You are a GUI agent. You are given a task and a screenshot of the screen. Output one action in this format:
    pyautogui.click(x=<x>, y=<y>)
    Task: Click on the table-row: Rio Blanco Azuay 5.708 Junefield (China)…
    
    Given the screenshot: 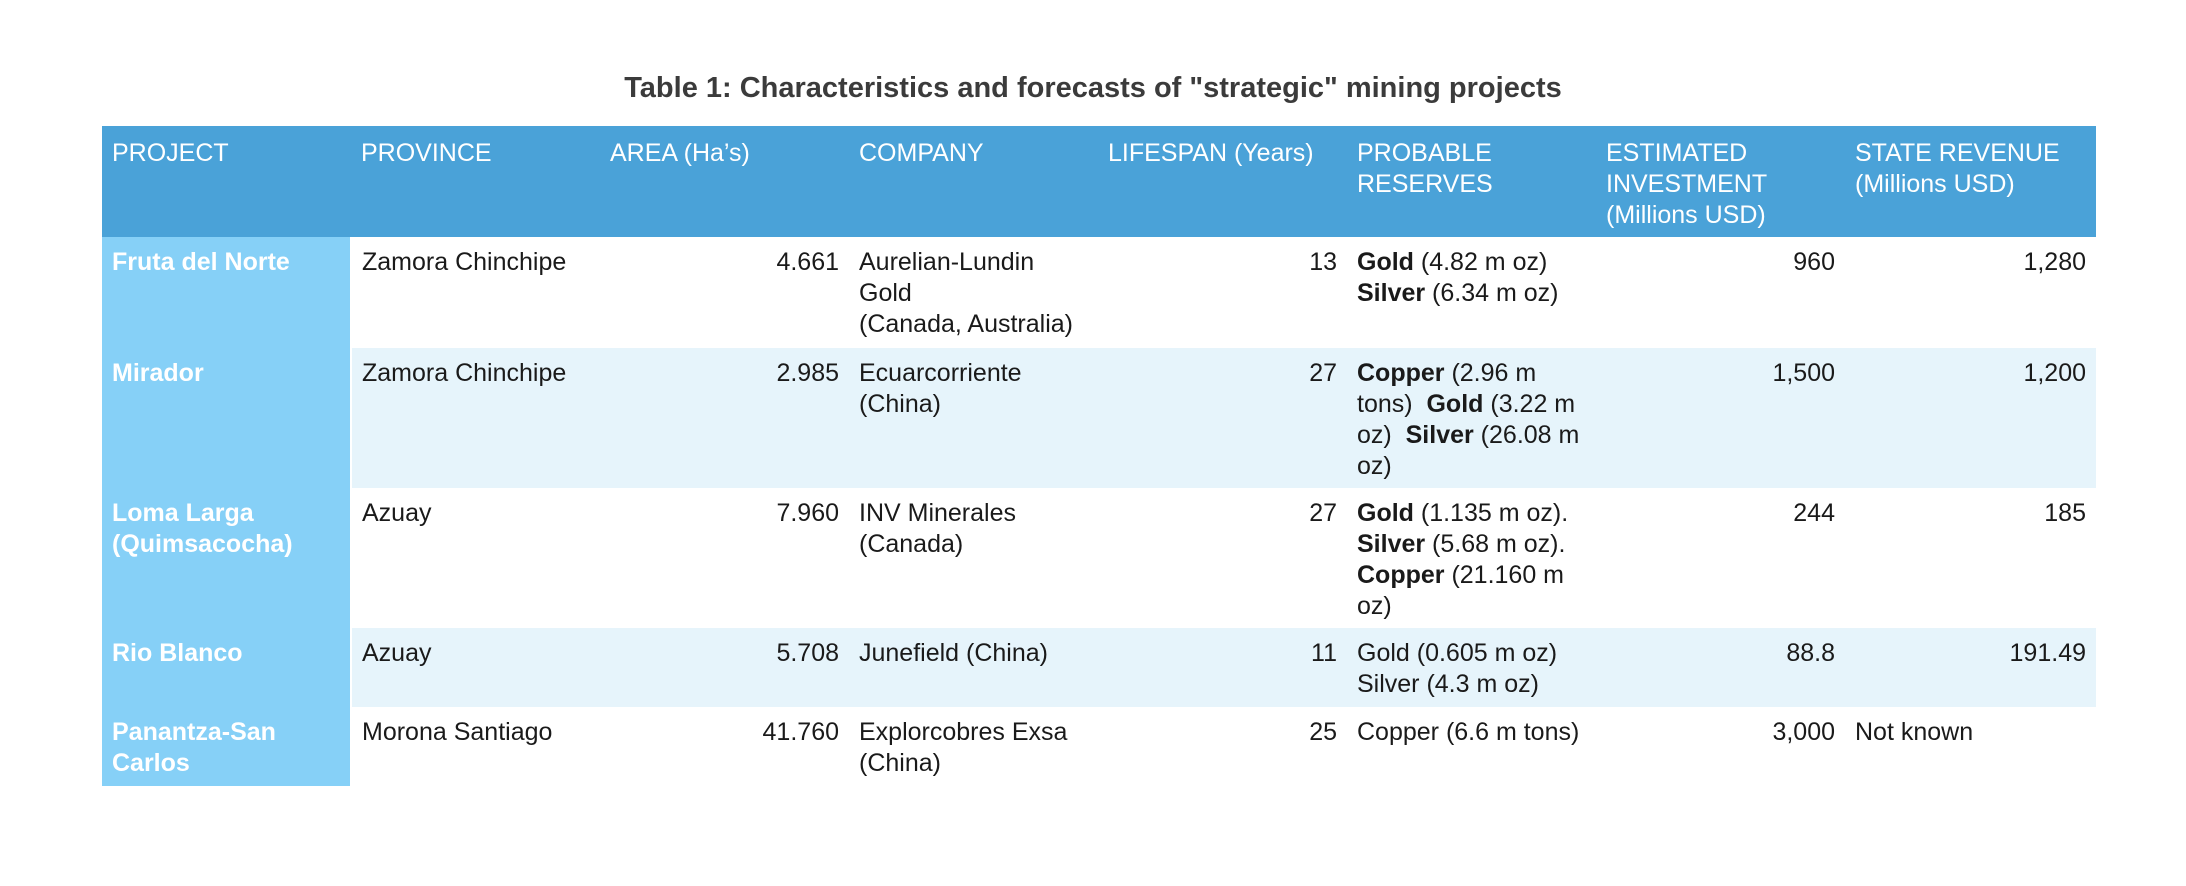 What is the action you would take?
    pyautogui.click(x=1099, y=667)
    